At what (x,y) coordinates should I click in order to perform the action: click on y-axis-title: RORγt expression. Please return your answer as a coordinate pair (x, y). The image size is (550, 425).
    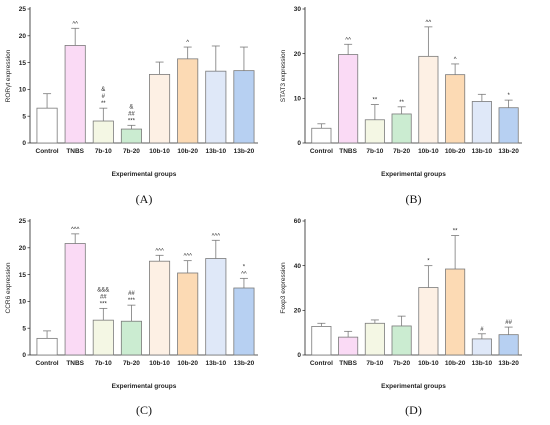
    Looking at the image, I should click on (8, 75).